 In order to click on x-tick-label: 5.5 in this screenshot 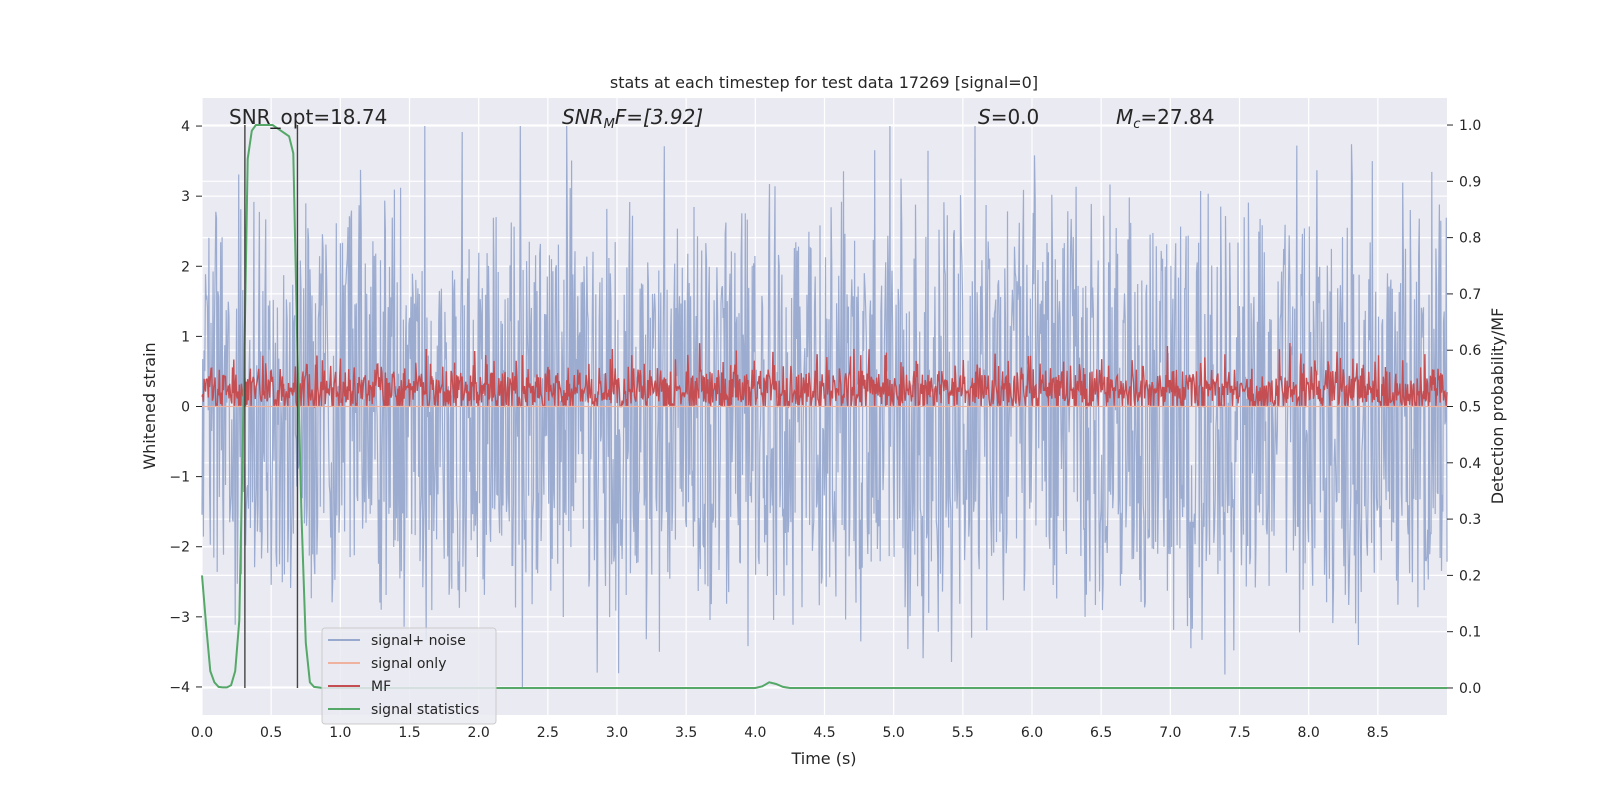, I will do `click(963, 733)`.